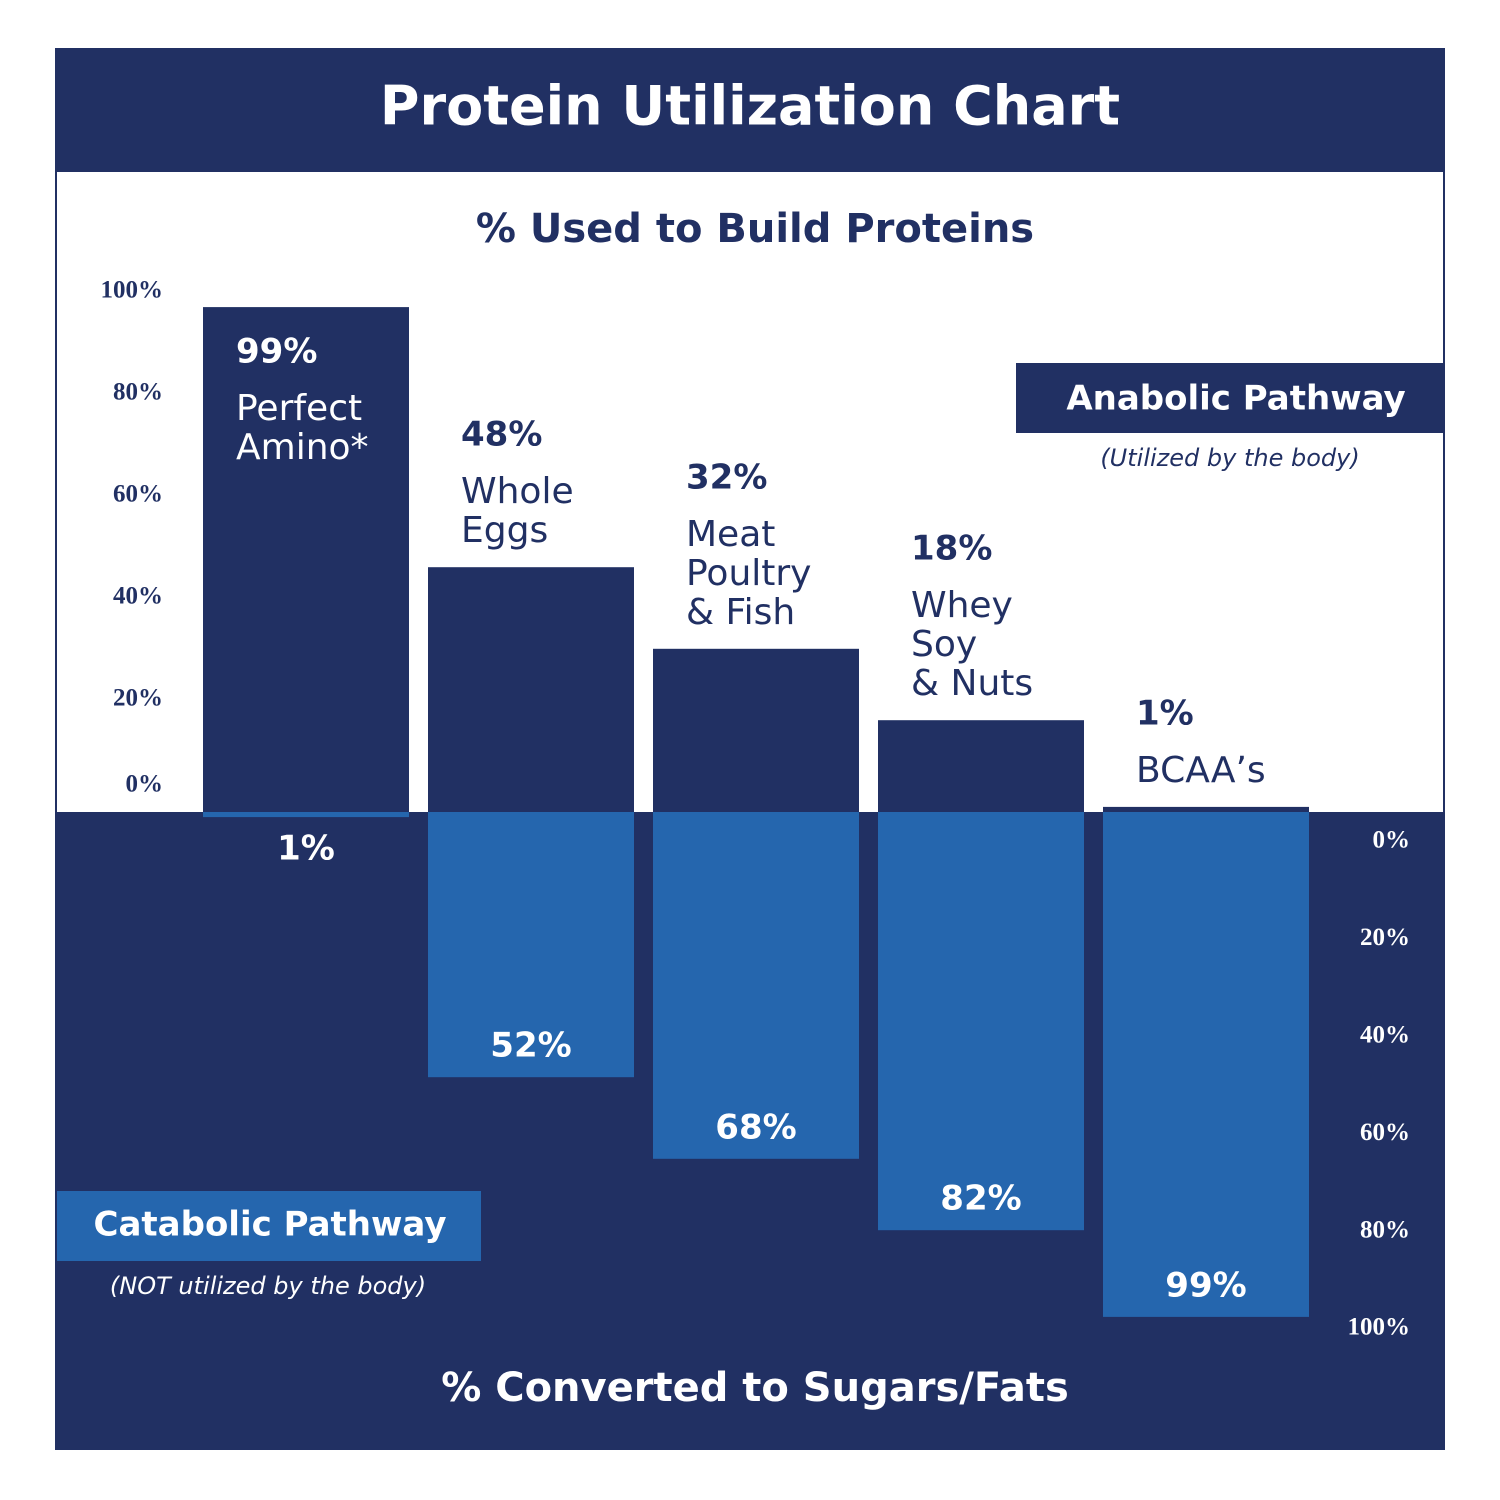 This screenshot has height=1500, width=1500. What do you see at coordinates (138, 392) in the screenshot?
I see `y-tick-label: 80%` at bounding box center [138, 392].